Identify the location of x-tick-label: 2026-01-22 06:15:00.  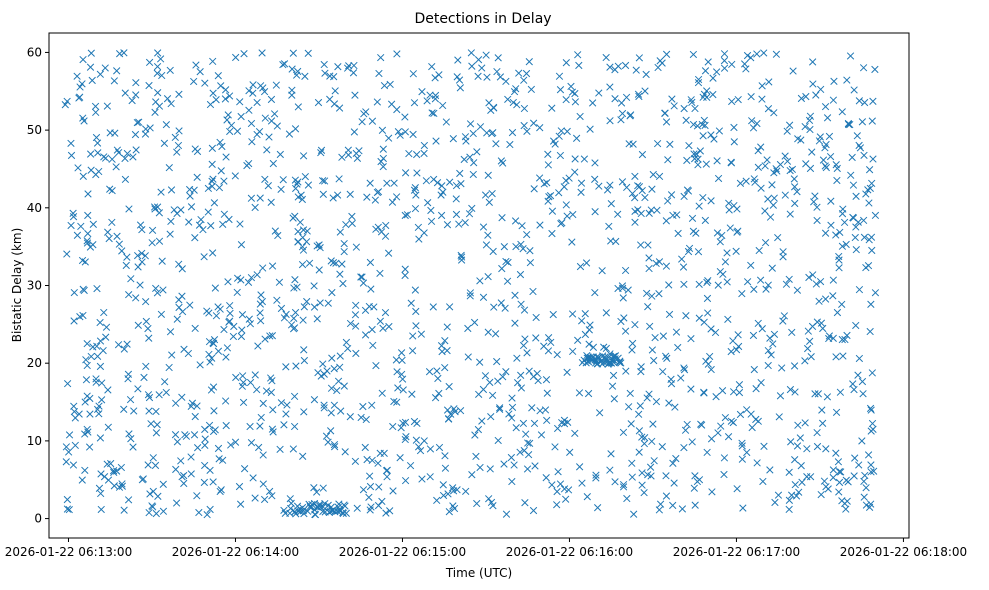
(402, 552).